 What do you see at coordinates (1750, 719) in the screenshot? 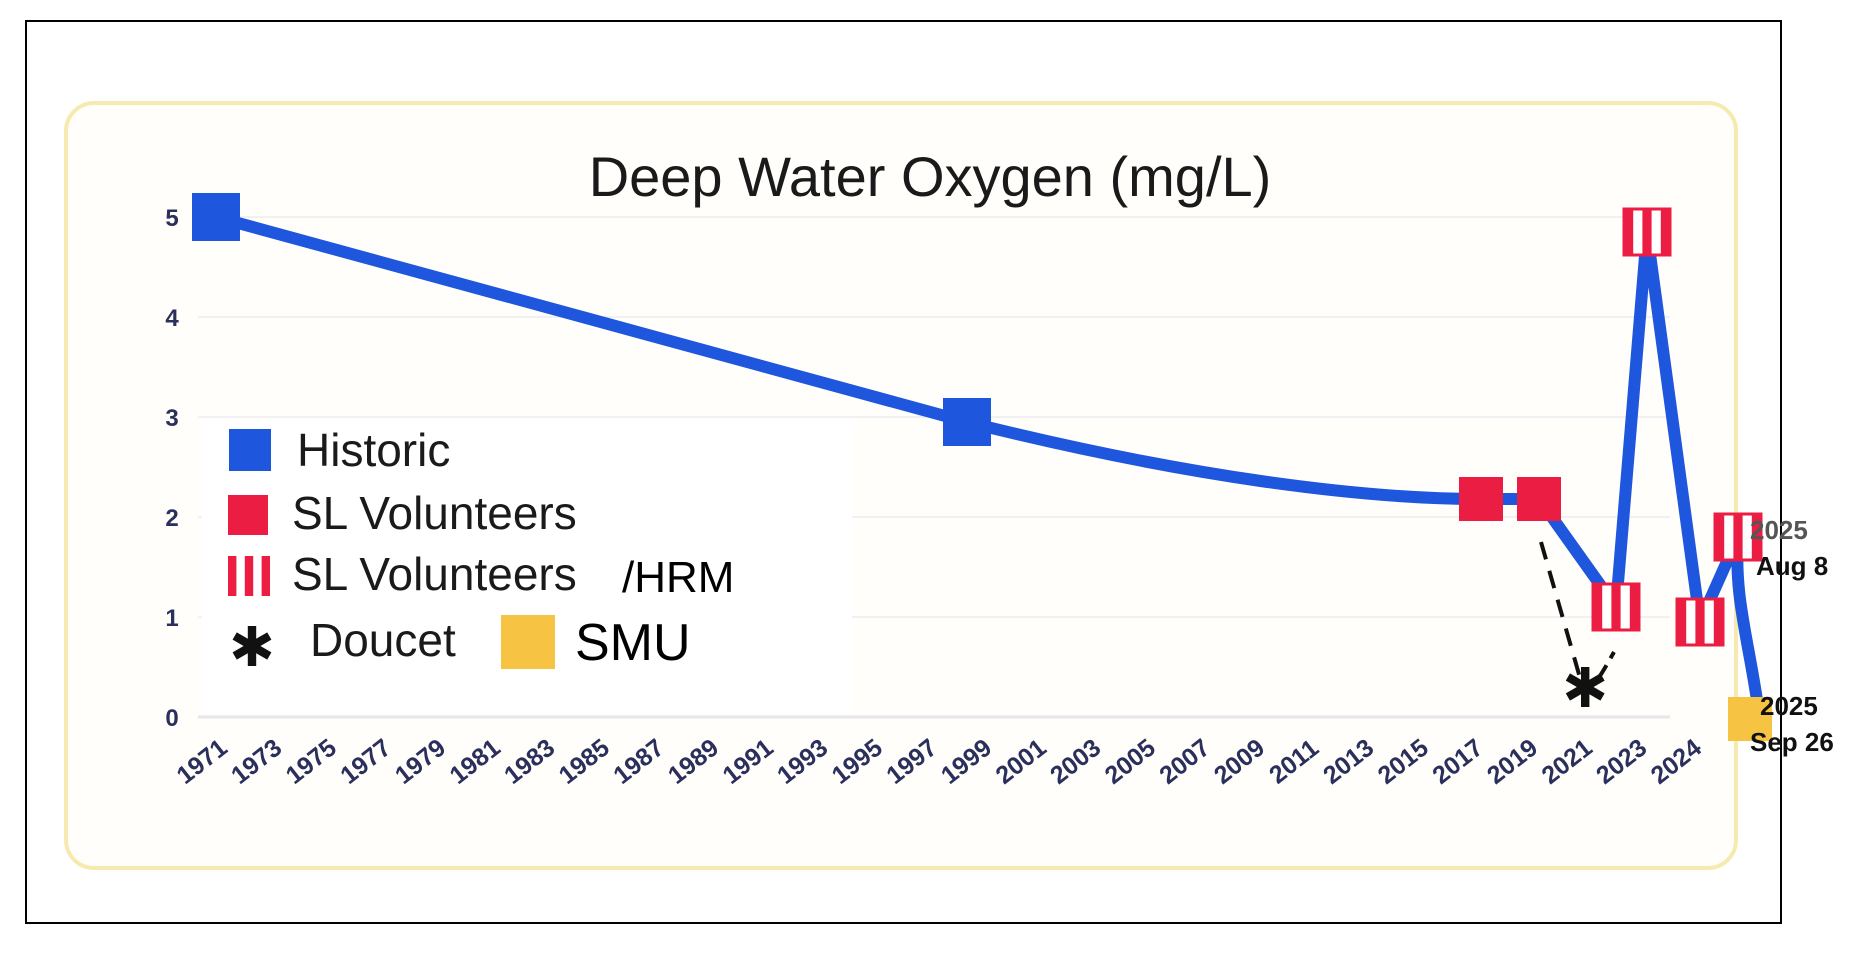
I see `smu-marker` at bounding box center [1750, 719].